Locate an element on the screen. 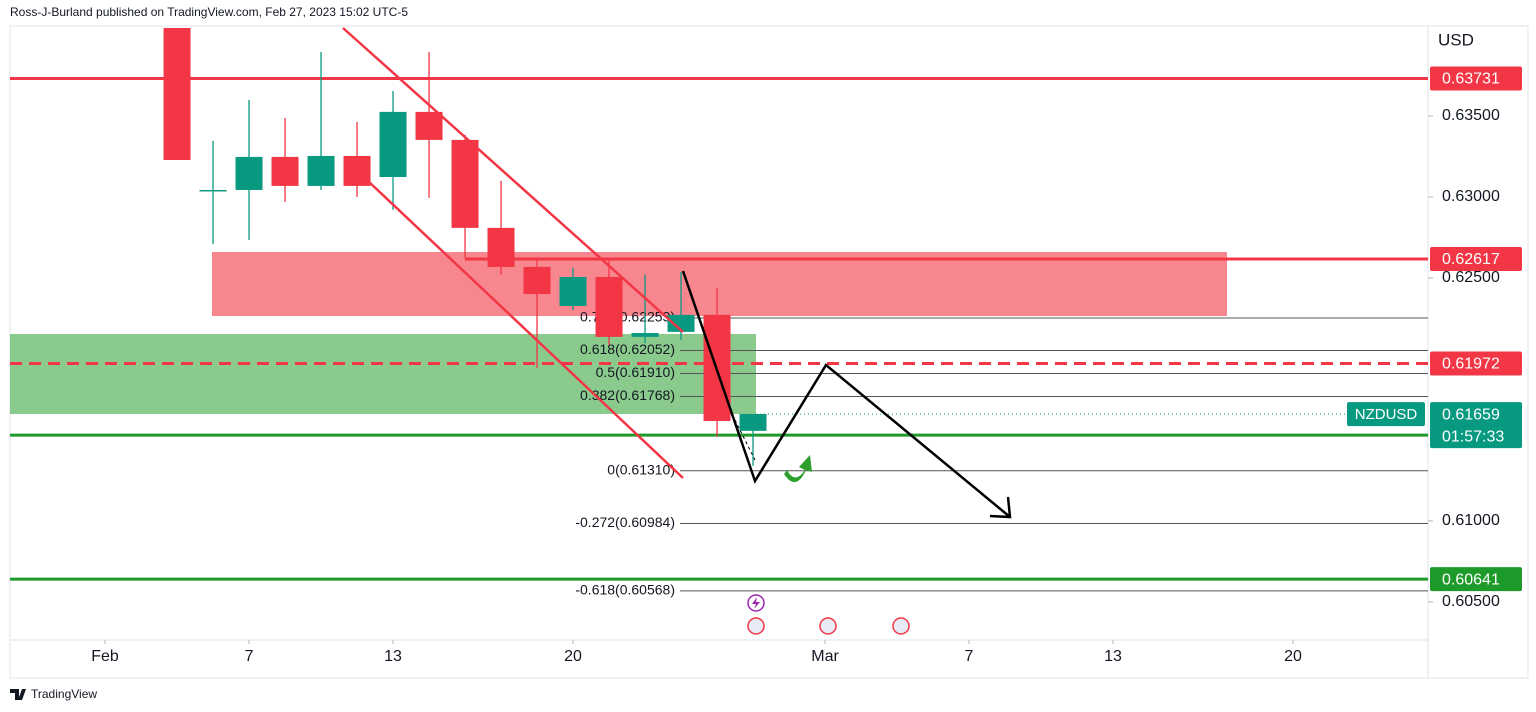  dashed-guide is located at coordinates (745, 440).